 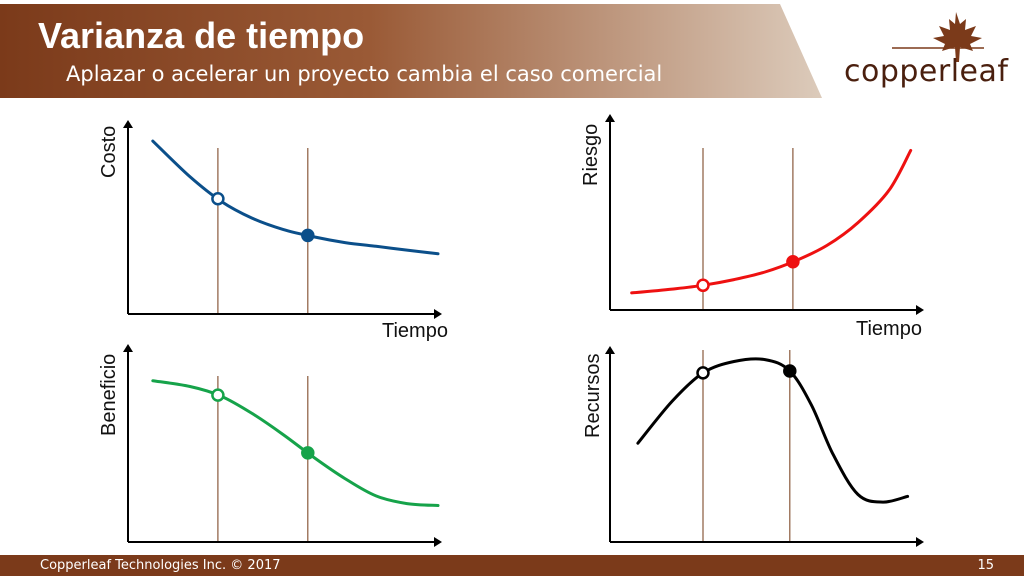 I want to click on slide-title: Varianza de tiempo, so click(x=201, y=35).